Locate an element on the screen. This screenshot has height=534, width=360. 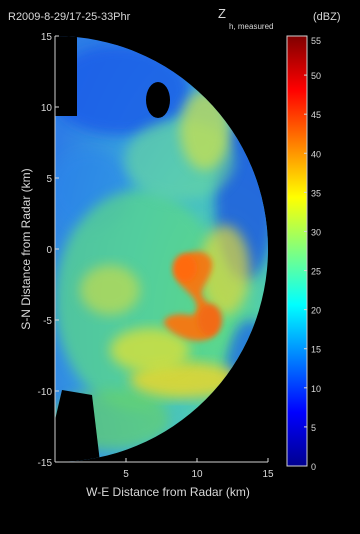
y-tick-label: 10 is located at coordinates (47, 108).